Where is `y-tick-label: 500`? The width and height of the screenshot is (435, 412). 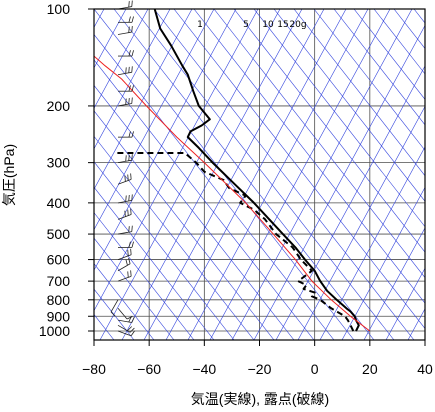 y-tick-label: 500 is located at coordinates (59, 234).